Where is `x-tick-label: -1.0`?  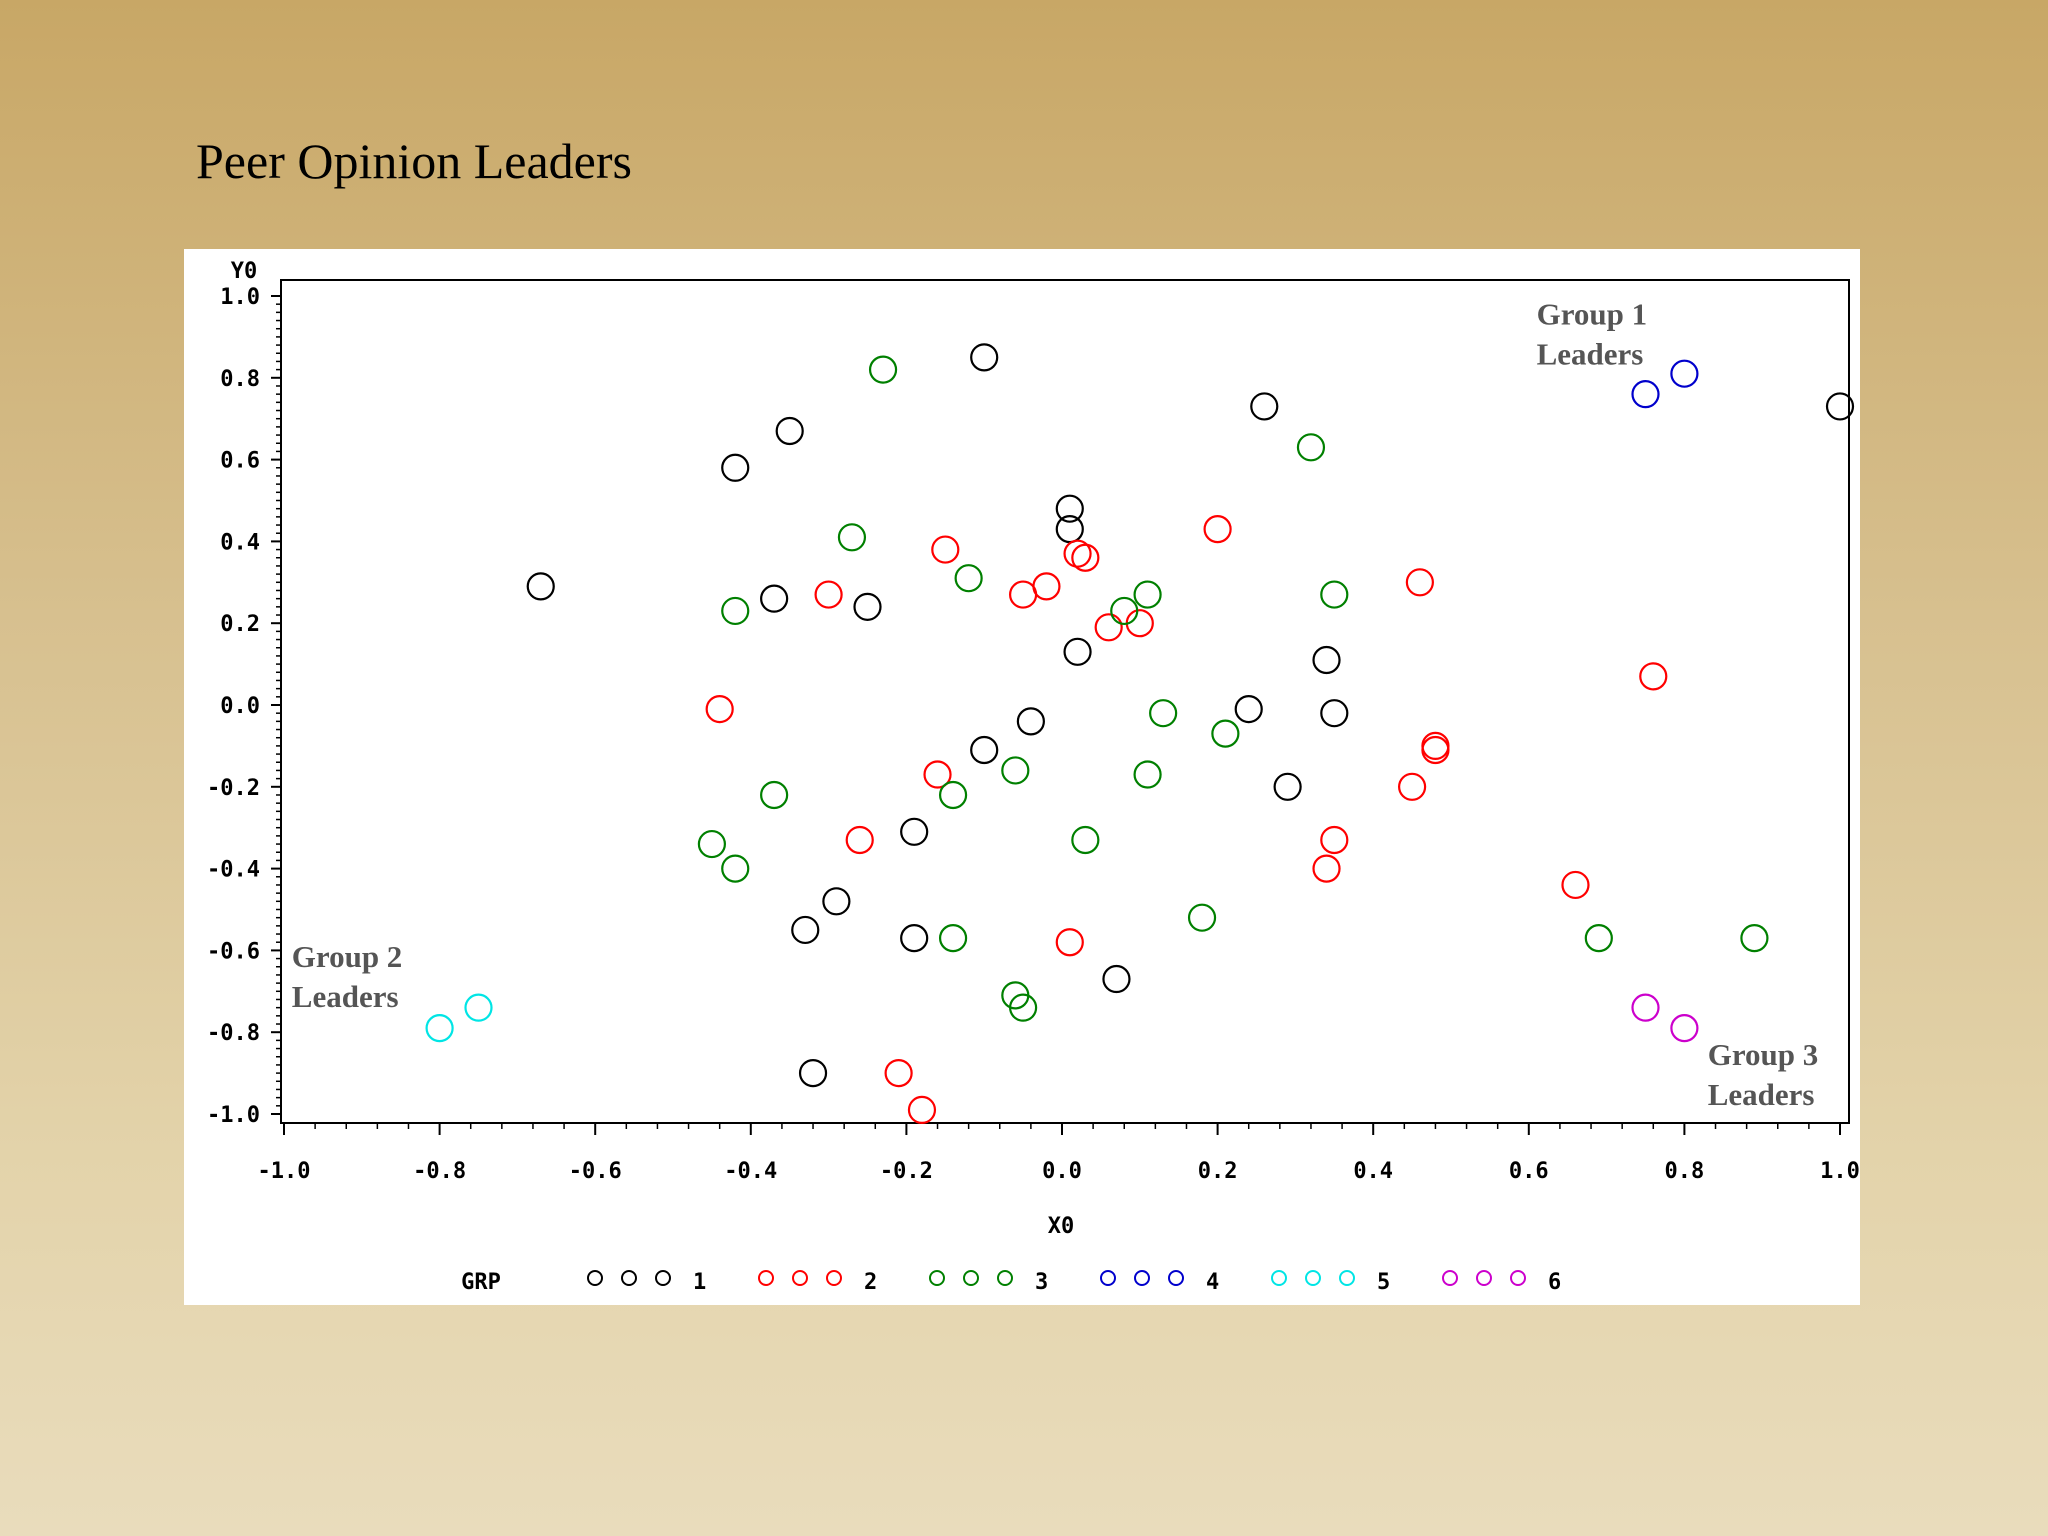 x-tick-label: -1.0 is located at coordinates (284, 1171).